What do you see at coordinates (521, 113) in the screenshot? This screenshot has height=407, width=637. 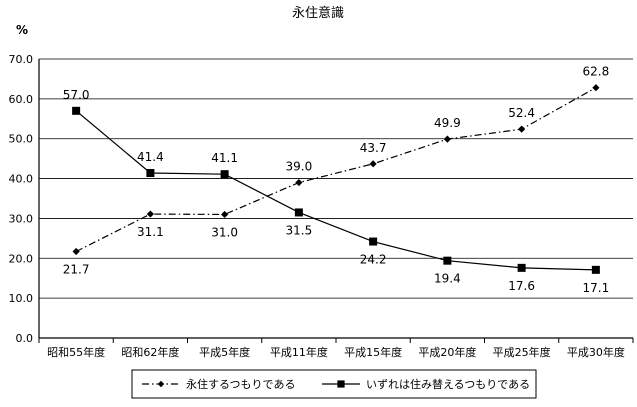 I see `data-label: 52.4` at bounding box center [521, 113].